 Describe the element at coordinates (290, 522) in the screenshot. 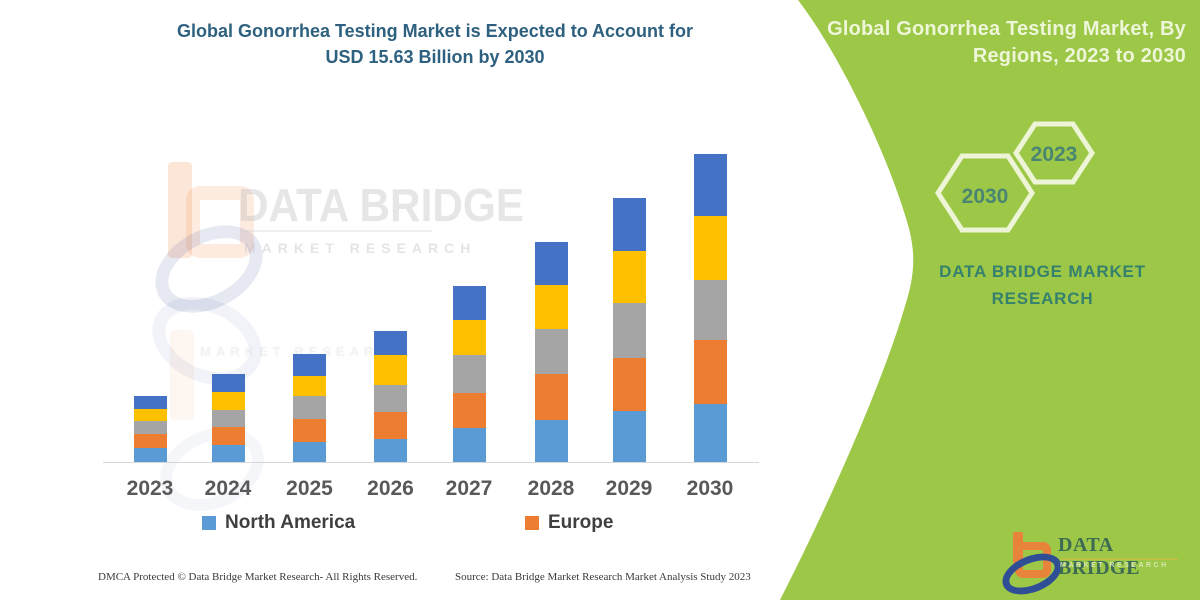

I see `legend-label-north-america: North America` at that location.